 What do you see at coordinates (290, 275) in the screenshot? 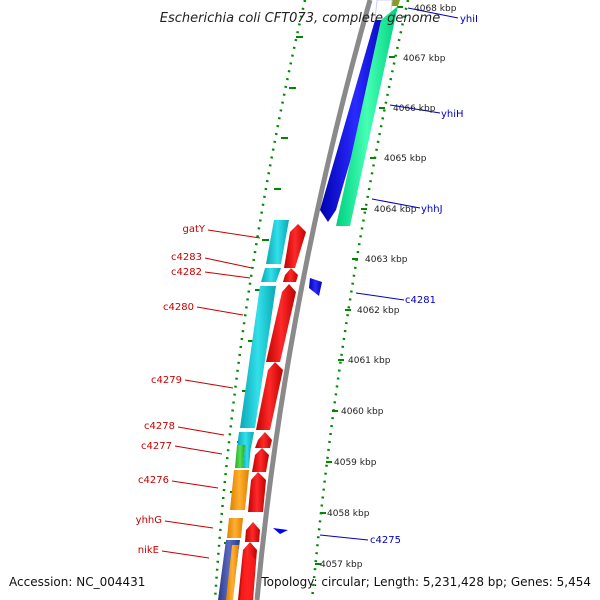
I see `forward-cds-c4283` at bounding box center [290, 275].